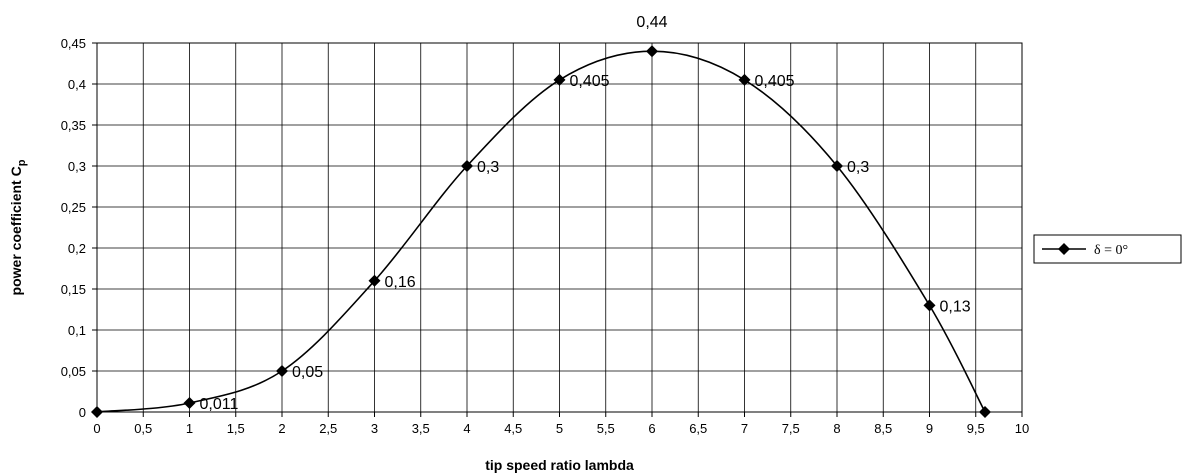 The image size is (1189, 475). Describe the element at coordinates (466, 428) in the screenshot. I see `x-tick-label: 4` at that location.